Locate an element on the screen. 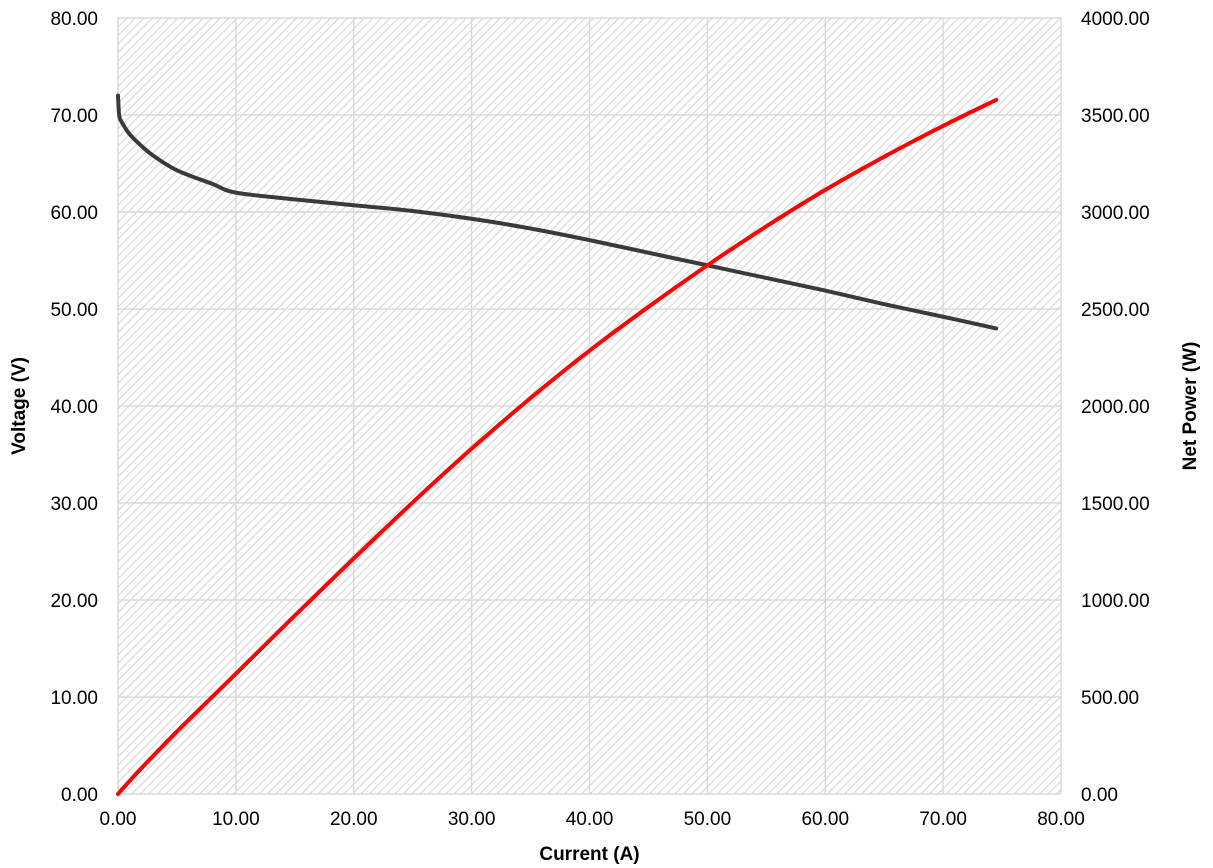  y2-tick-label: 1500.00 is located at coordinates (1115, 504).